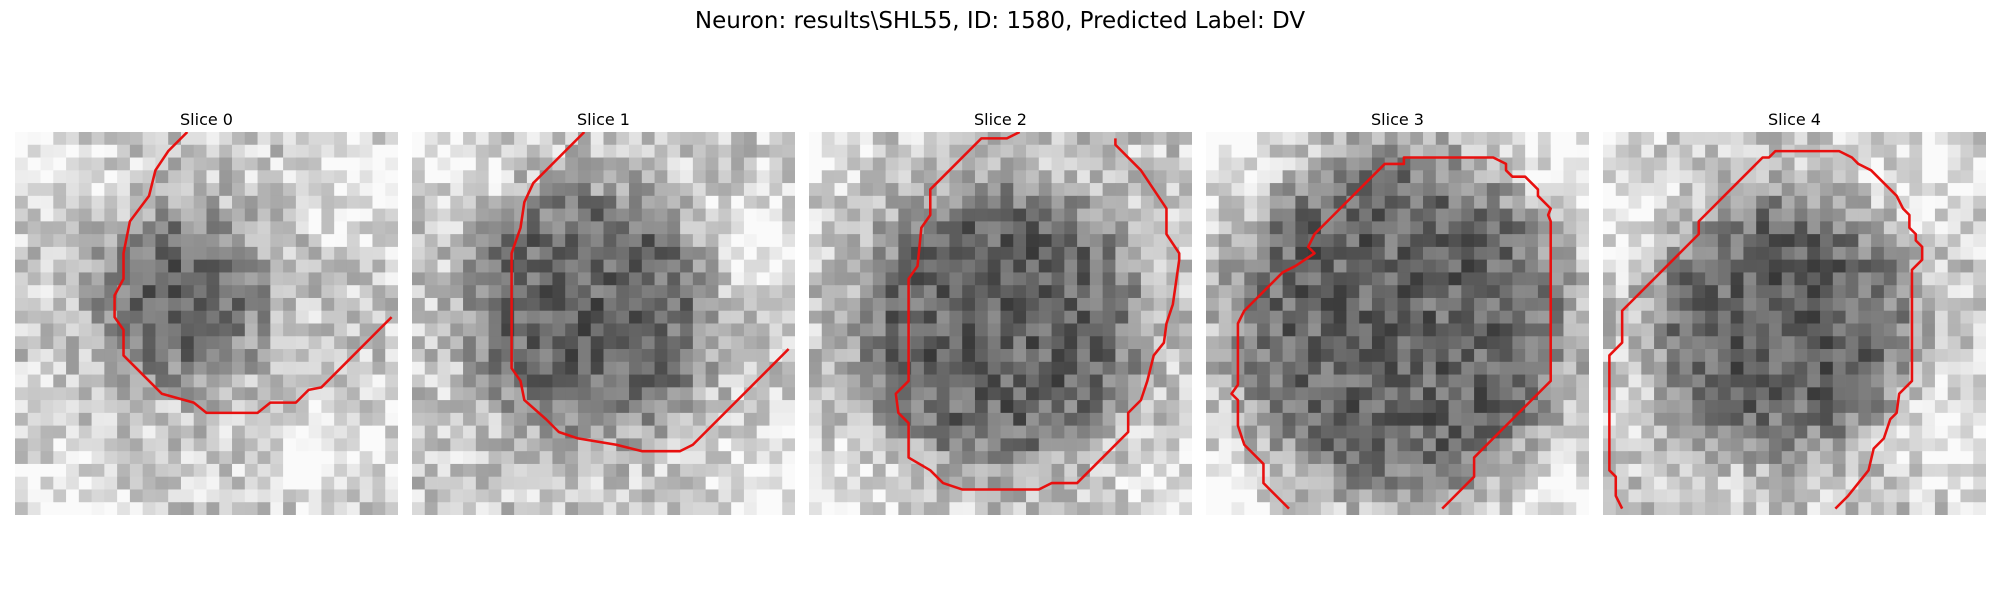 This screenshot has width=2000, height=600. Describe the element at coordinates (1794, 119) in the screenshot. I see `slice-title: Slice 4` at that location.